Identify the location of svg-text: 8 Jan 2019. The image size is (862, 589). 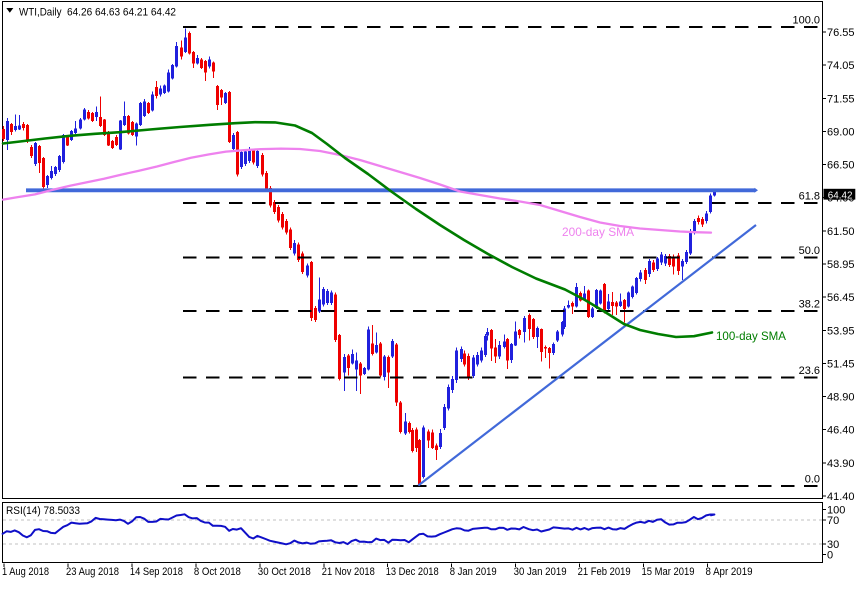
(473, 572).